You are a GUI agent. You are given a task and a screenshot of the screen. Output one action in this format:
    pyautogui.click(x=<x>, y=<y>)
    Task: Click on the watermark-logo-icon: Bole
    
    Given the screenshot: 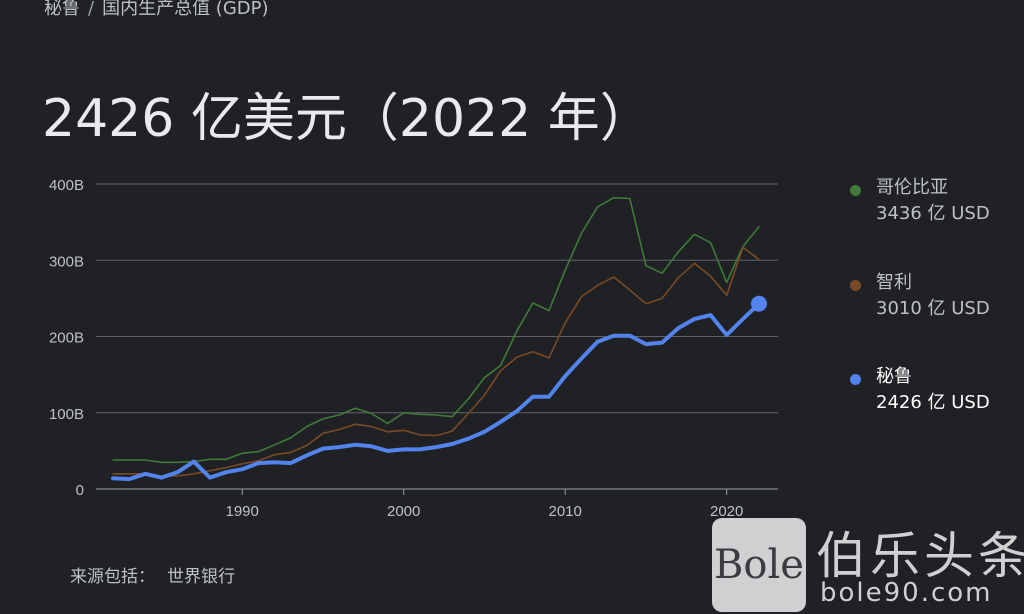 What is the action you would take?
    pyautogui.click(x=759, y=565)
    